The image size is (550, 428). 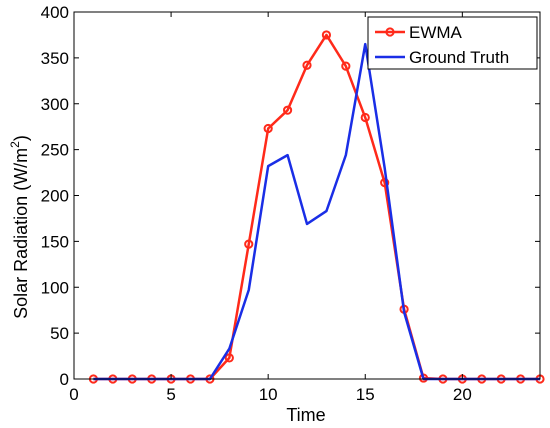 What do you see at coordinates (305, 415) in the screenshot?
I see `x-axis-title: Time` at bounding box center [305, 415].